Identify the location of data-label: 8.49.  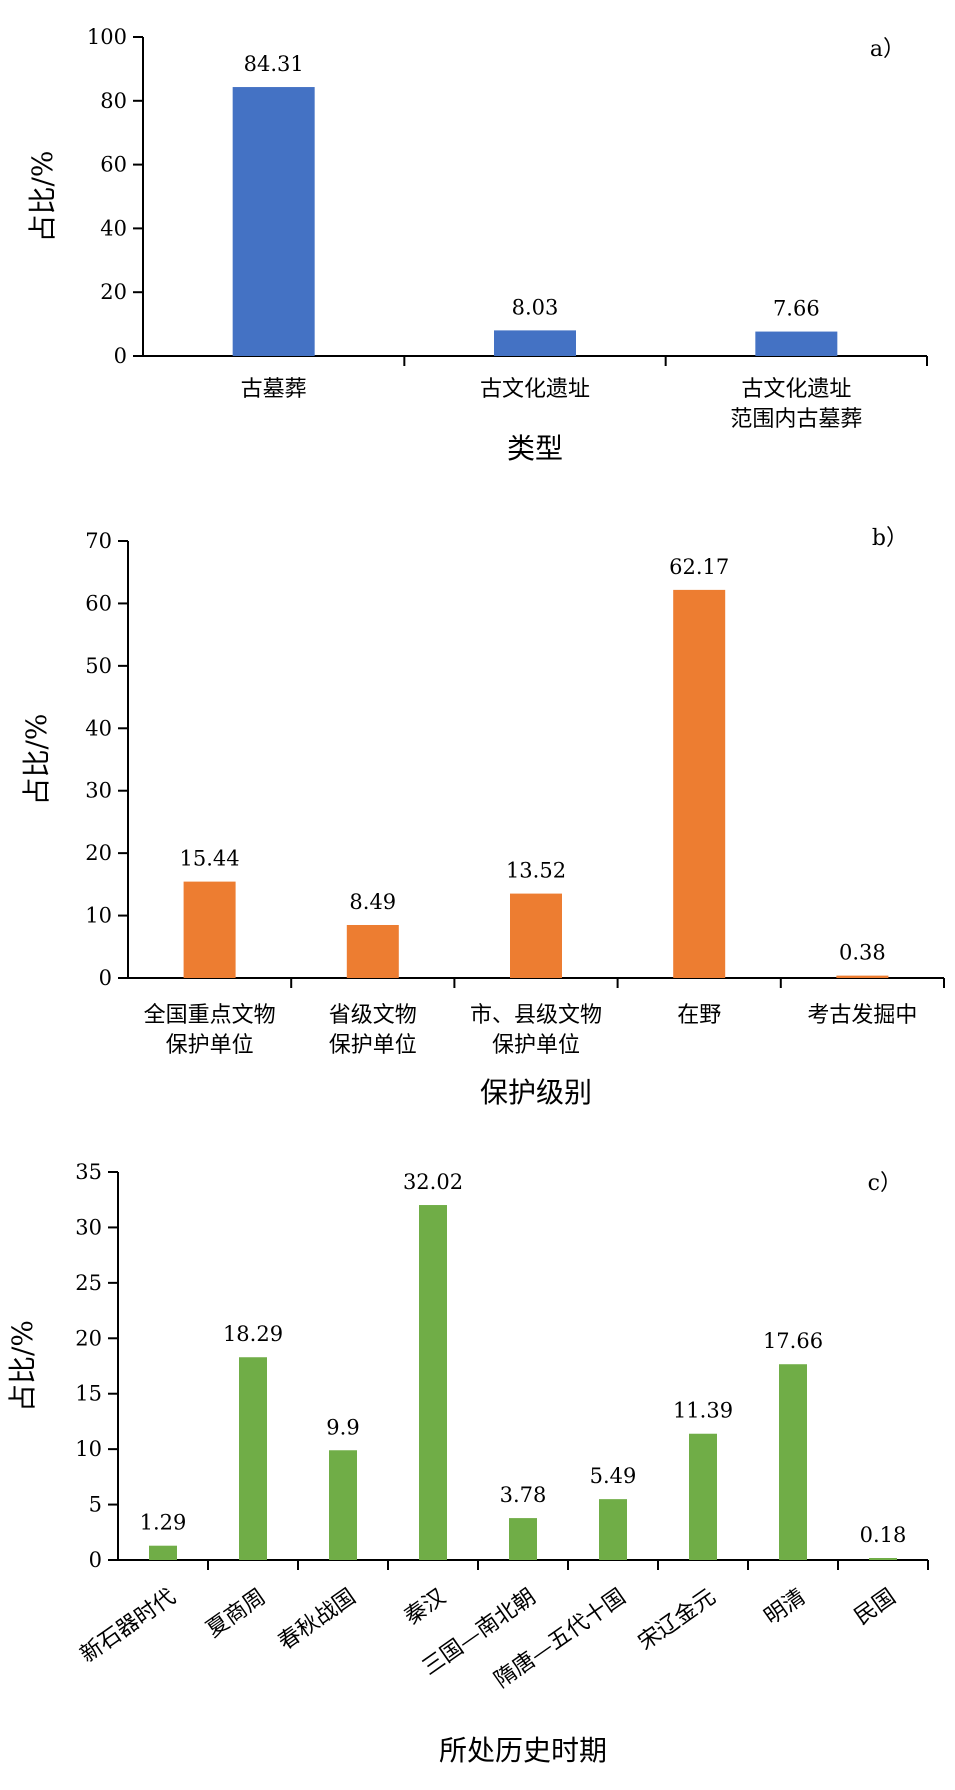
(372, 902).